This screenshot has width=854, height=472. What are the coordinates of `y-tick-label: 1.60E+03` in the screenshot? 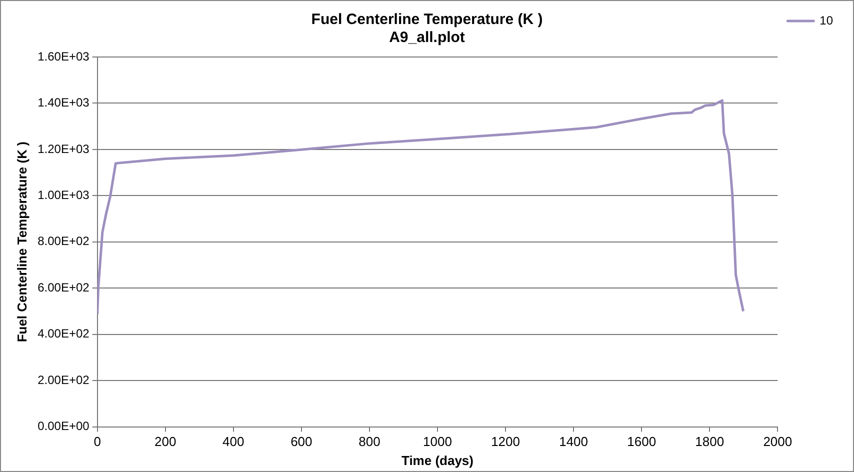 It's located at (64, 56).